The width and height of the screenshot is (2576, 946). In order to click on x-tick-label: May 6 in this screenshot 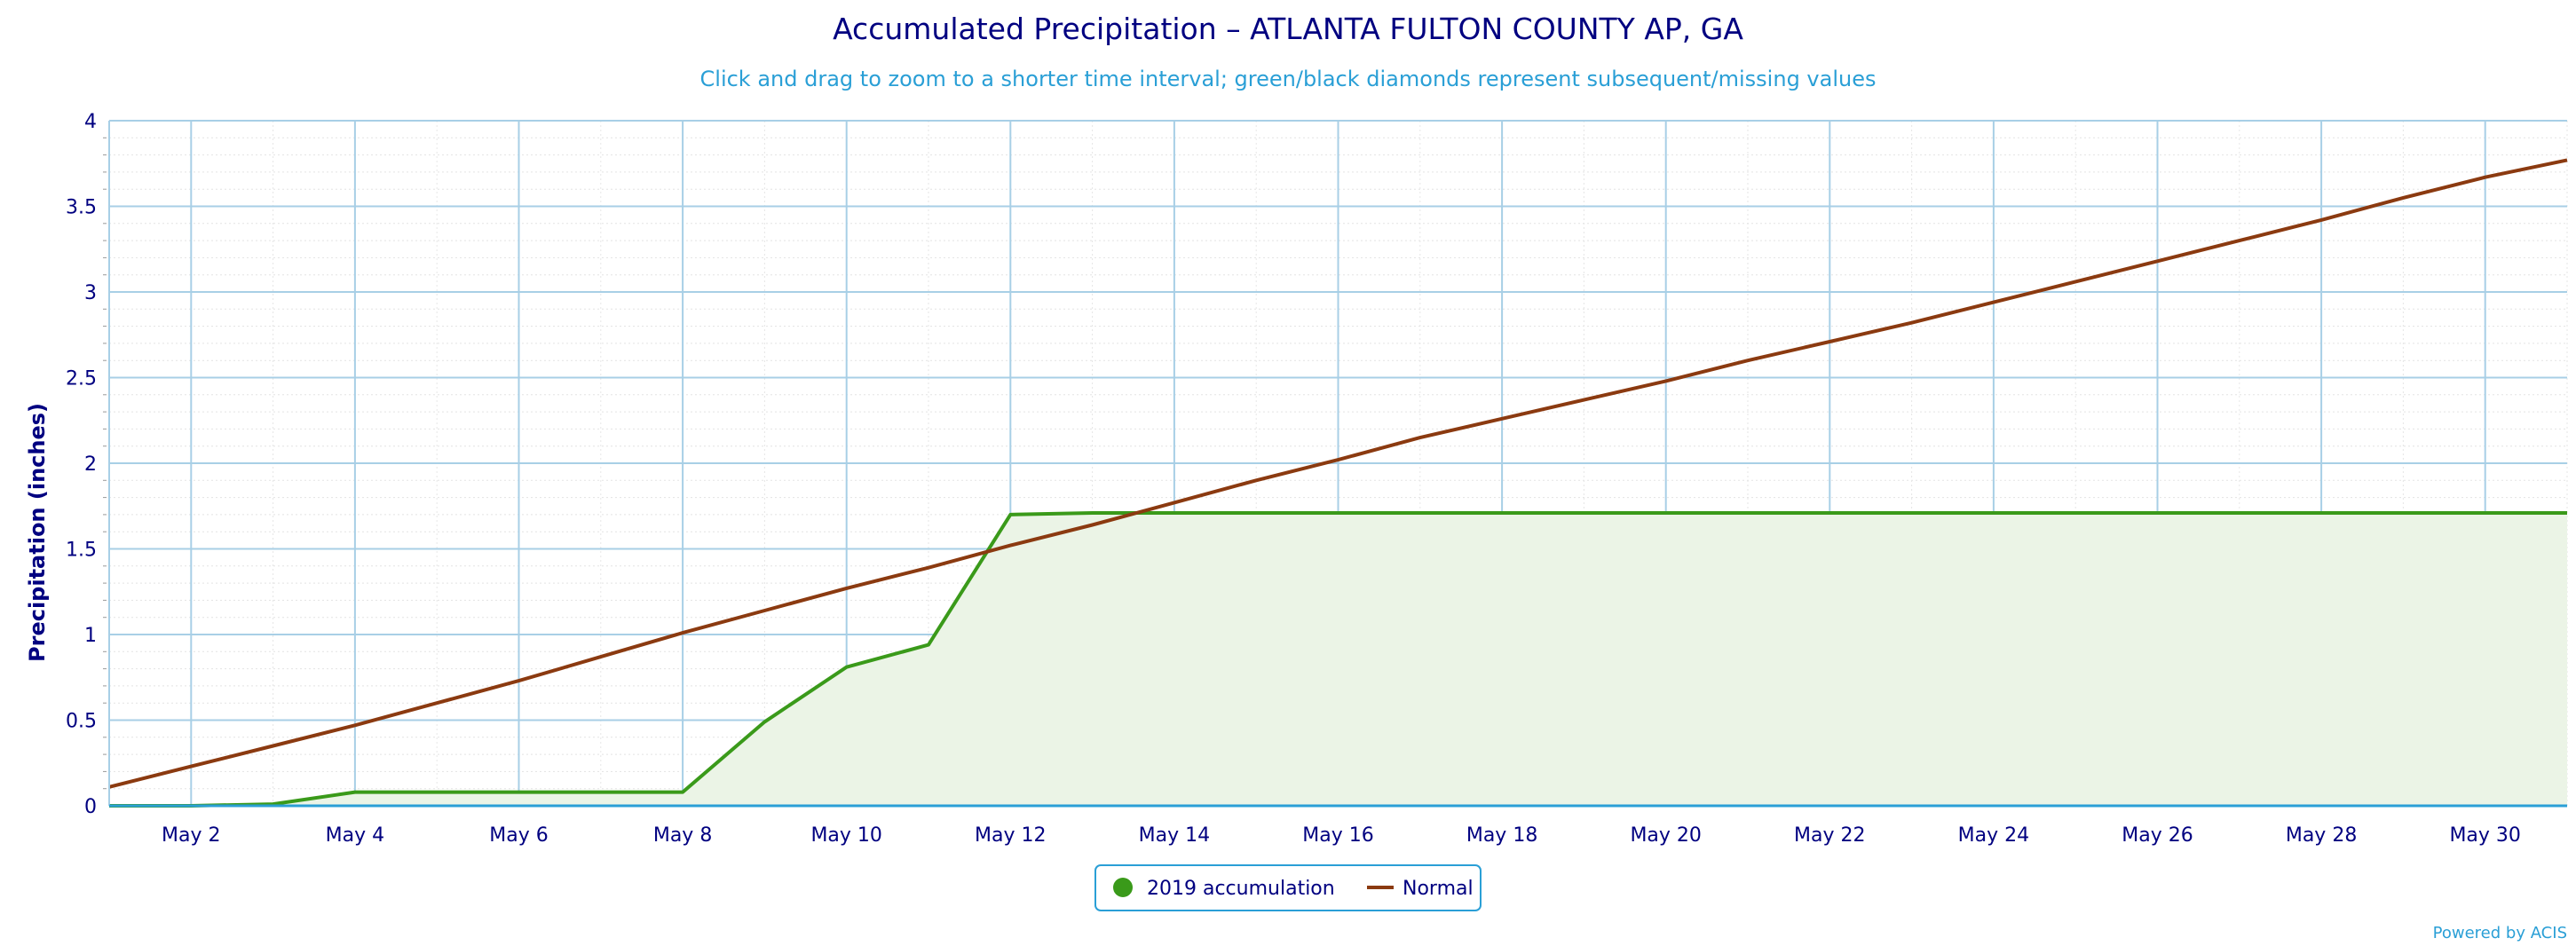, I will do `click(518, 836)`.